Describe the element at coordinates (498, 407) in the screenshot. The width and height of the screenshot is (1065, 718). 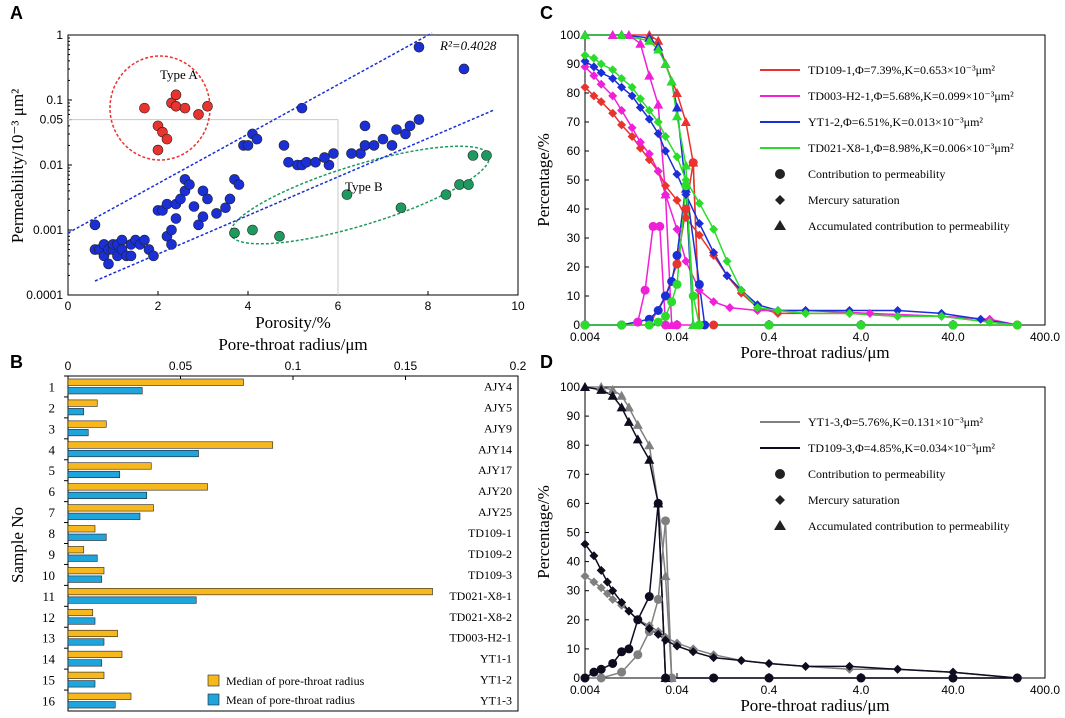
I see `sample-name-label: AJY5` at that location.